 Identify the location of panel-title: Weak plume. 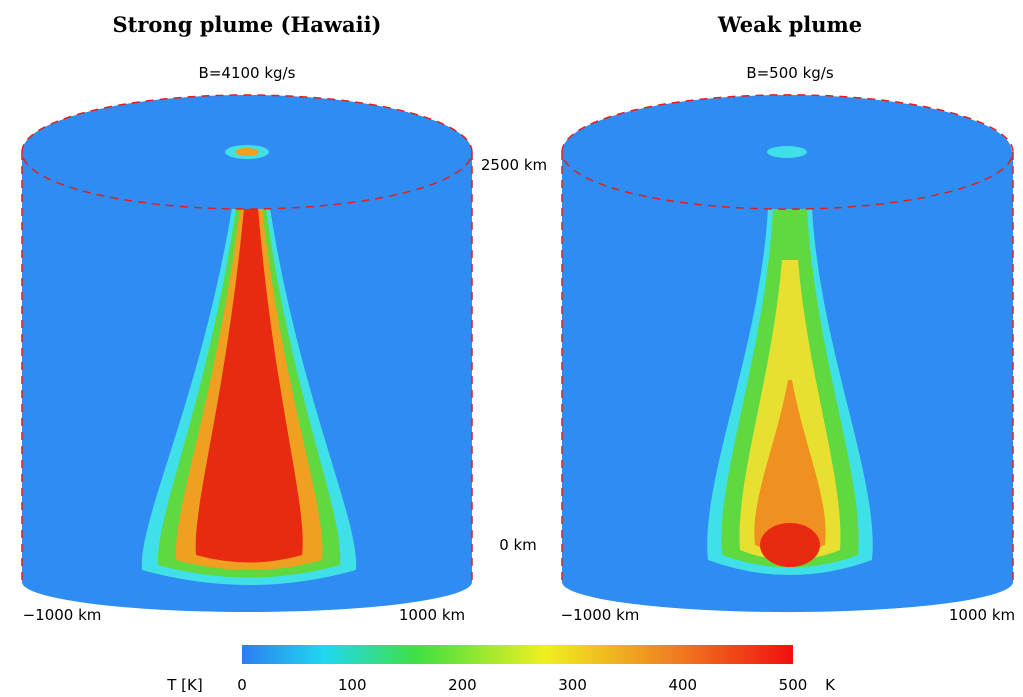
(789, 24).